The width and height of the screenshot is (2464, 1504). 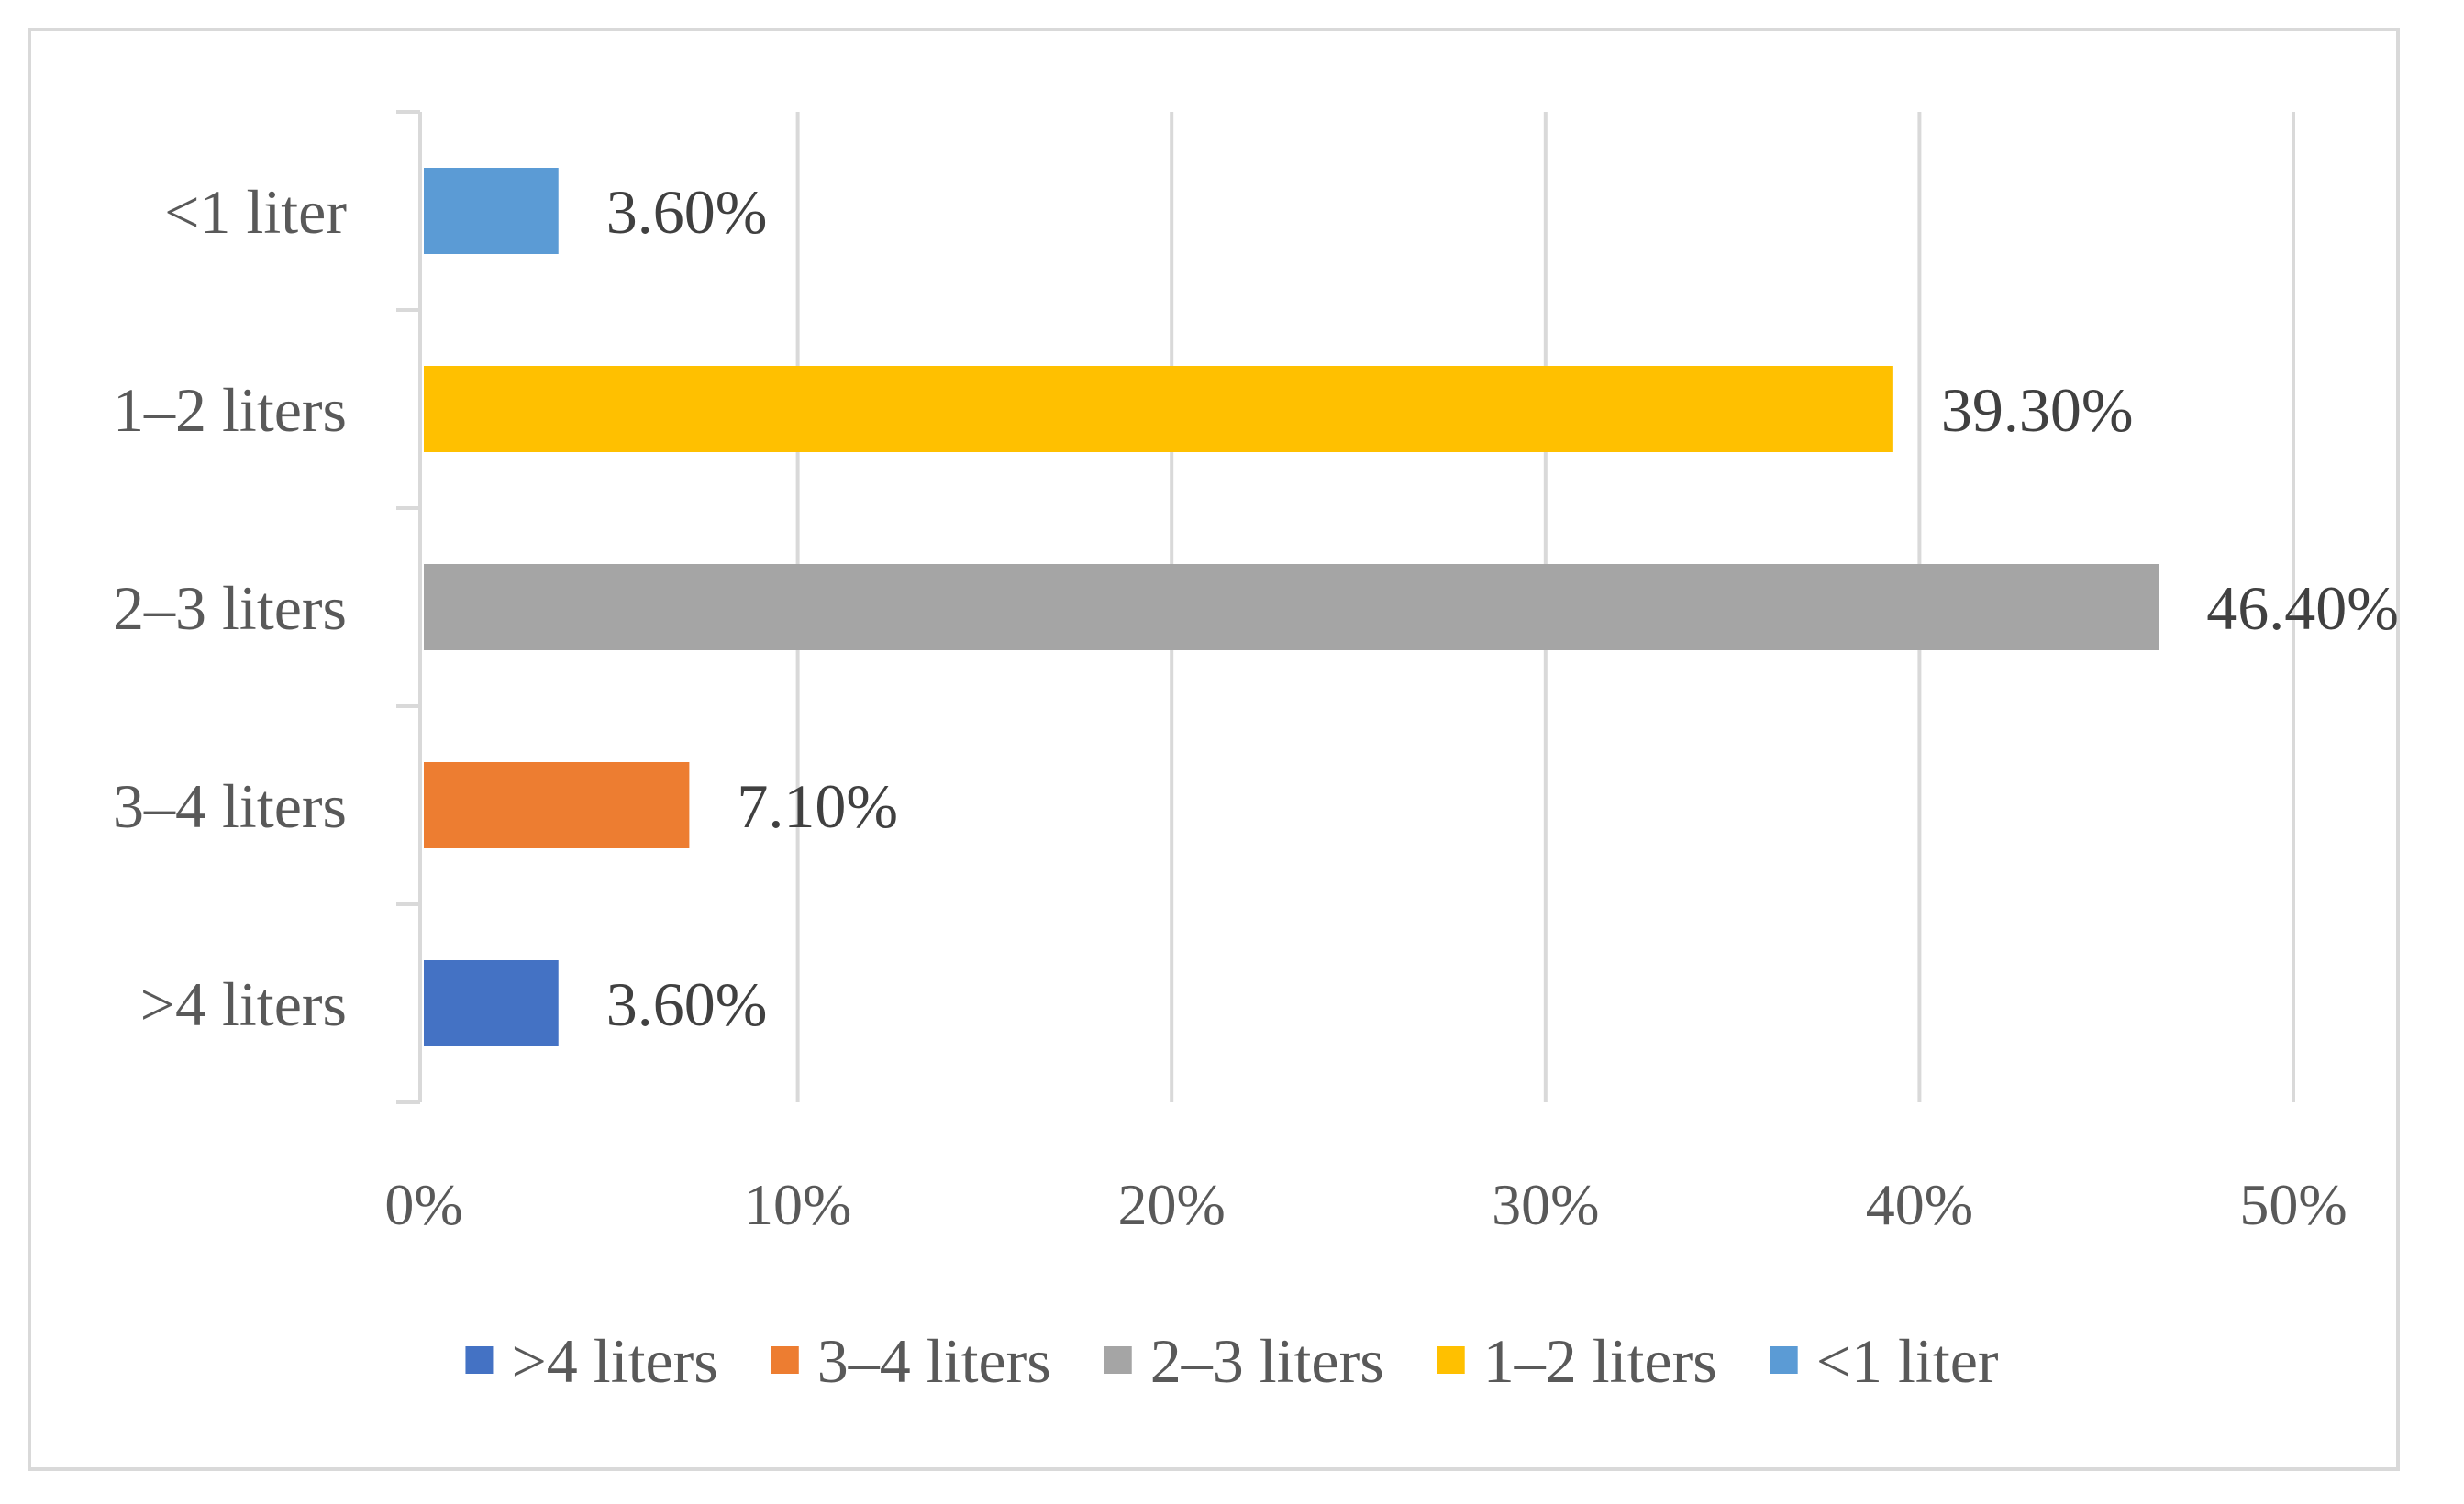 I want to click on category-label: <1 liter, so click(x=255, y=212).